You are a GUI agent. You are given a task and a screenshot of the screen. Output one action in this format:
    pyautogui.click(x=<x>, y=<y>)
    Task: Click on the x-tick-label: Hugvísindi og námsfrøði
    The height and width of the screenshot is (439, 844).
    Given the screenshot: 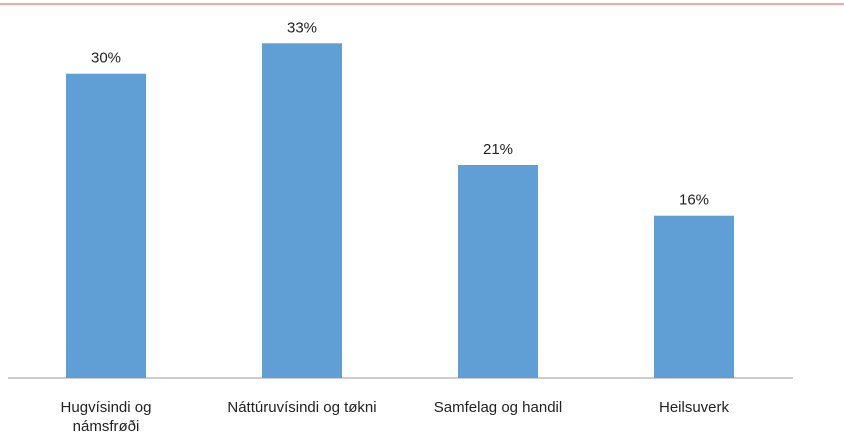 What is the action you would take?
    pyautogui.click(x=106, y=417)
    